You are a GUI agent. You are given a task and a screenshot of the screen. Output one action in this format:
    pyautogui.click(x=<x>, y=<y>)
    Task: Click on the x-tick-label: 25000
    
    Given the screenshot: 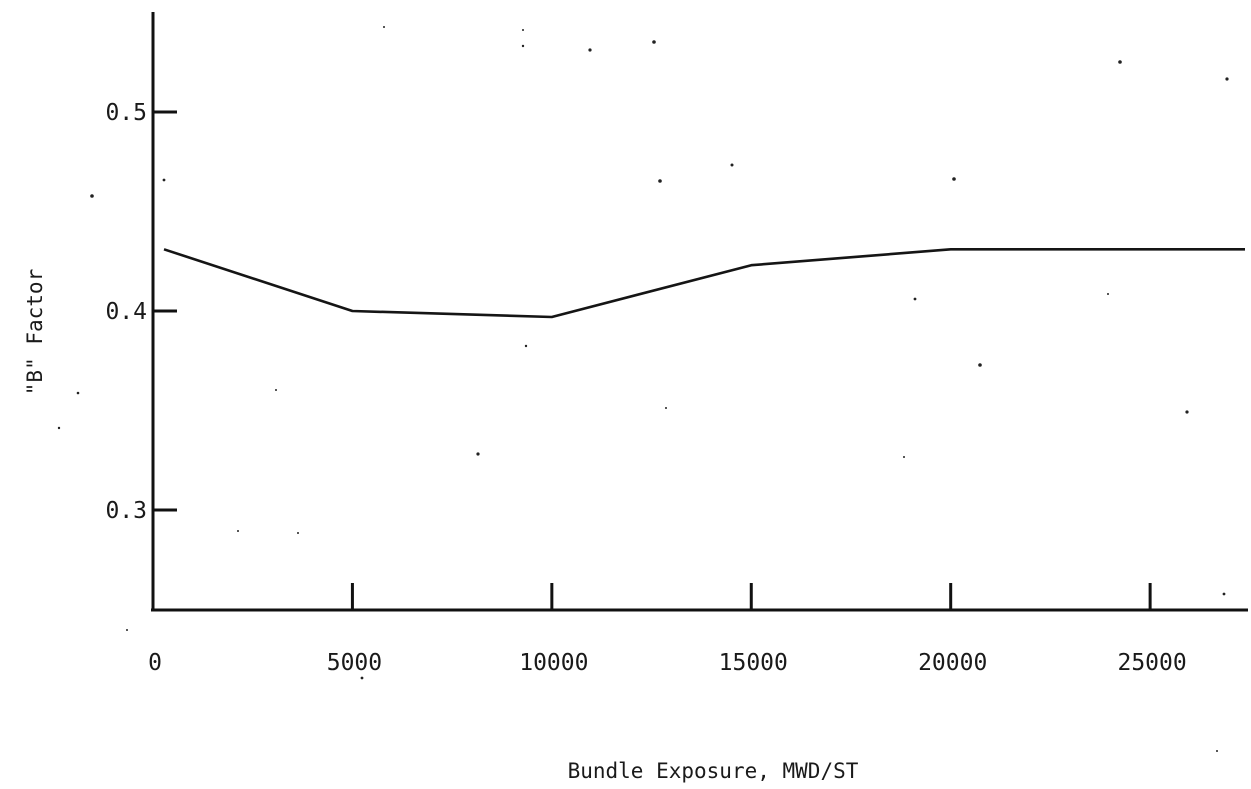 What is the action you would take?
    pyautogui.click(x=1151, y=663)
    